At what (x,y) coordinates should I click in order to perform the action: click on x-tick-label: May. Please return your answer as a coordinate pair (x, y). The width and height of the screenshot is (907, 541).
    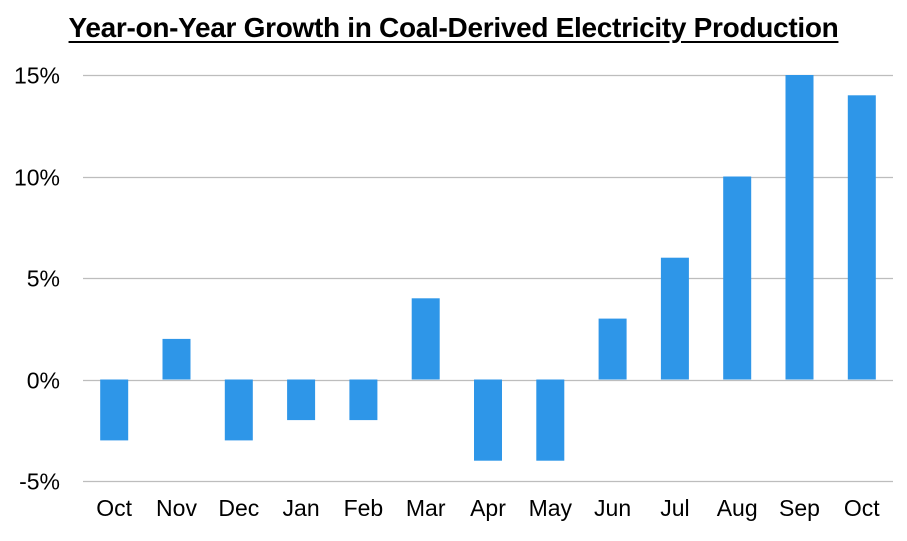
    Looking at the image, I should click on (551, 508).